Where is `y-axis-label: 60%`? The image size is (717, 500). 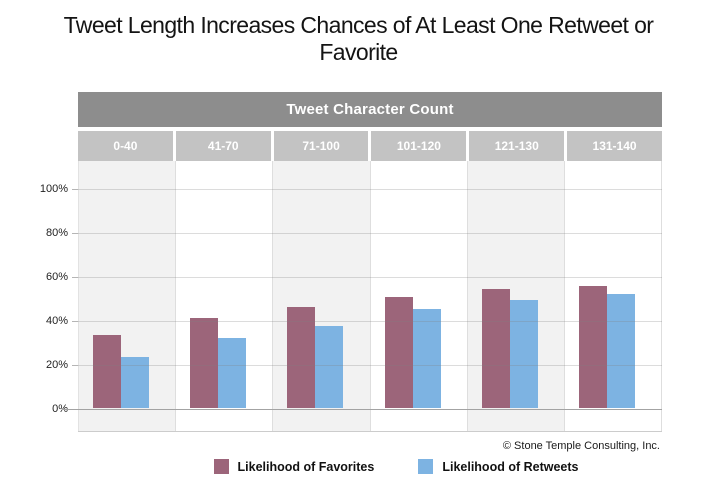
y-axis-label: 60% is located at coordinates (56, 277).